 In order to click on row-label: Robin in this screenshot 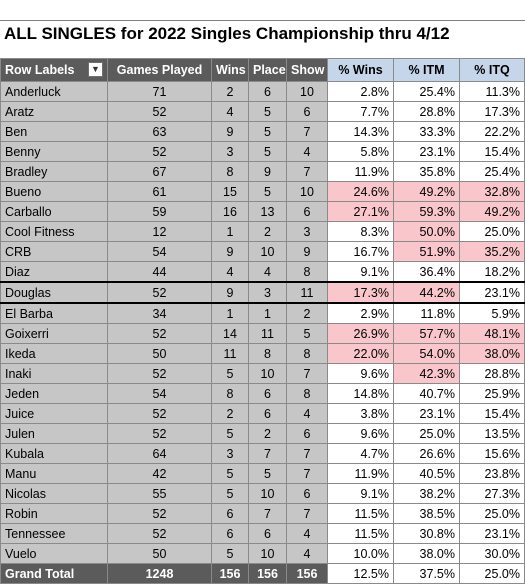, I will do `click(54, 513)`.